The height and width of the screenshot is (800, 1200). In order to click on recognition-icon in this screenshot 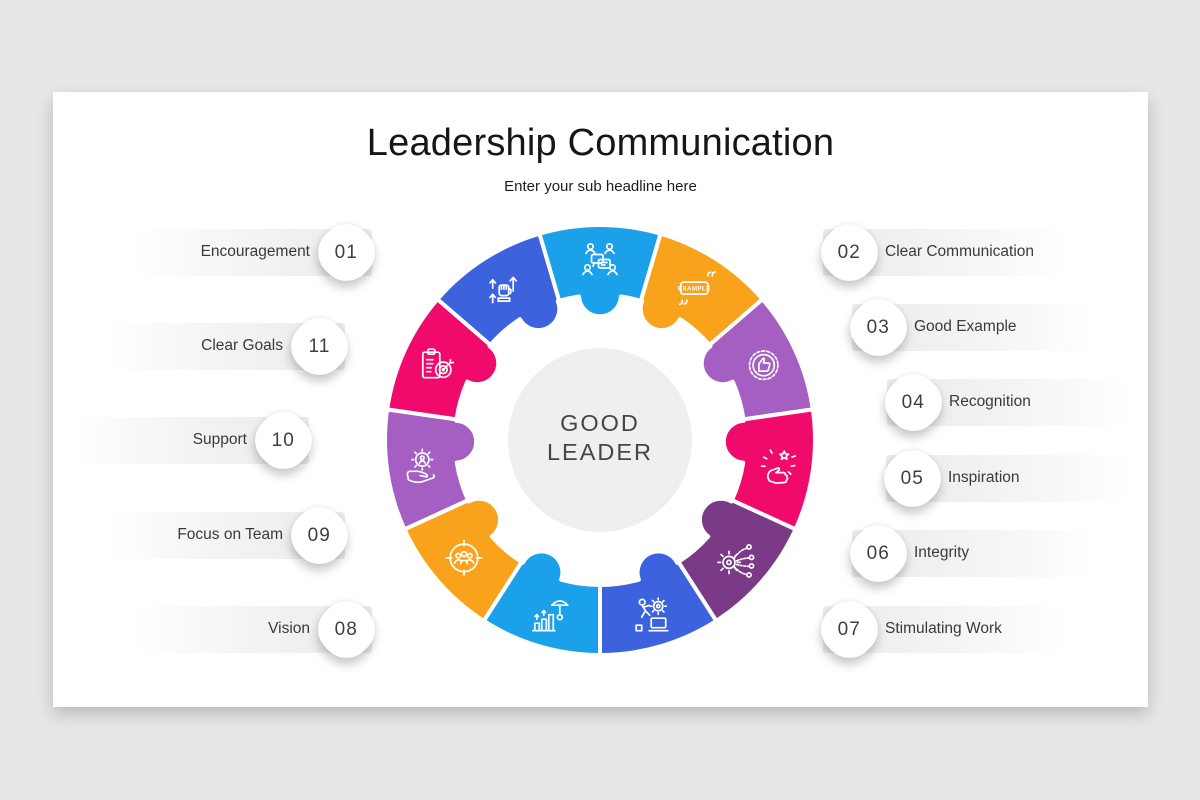, I will do `click(763, 365)`.